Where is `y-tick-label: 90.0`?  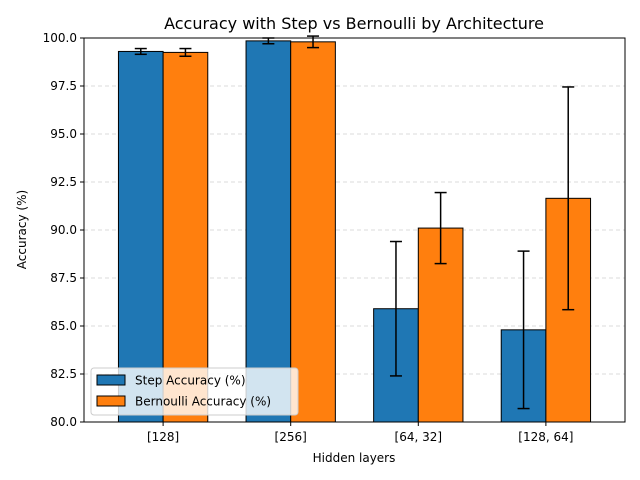
y-tick-label: 90.0 is located at coordinates (63, 230).